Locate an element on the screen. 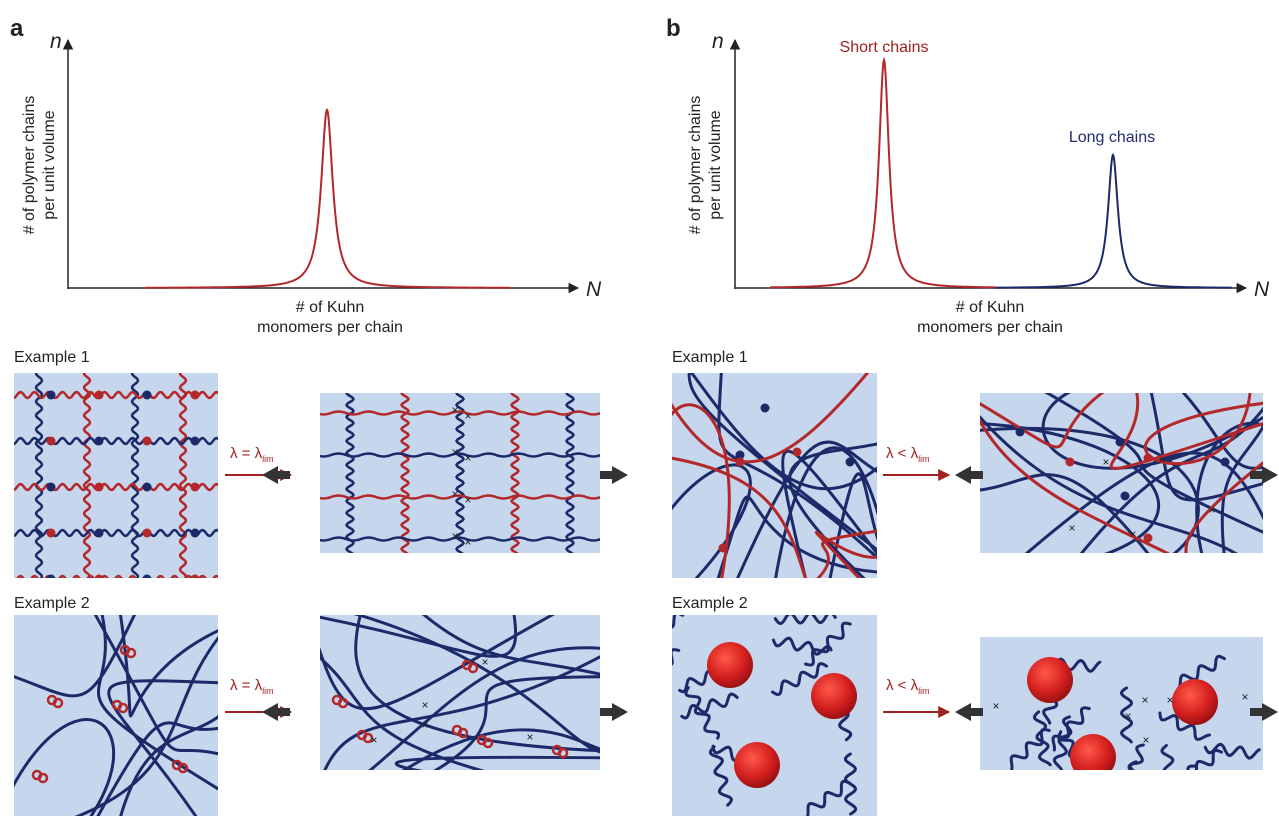  arrow-label: λ = λlim is located at coordinates (252, 686).